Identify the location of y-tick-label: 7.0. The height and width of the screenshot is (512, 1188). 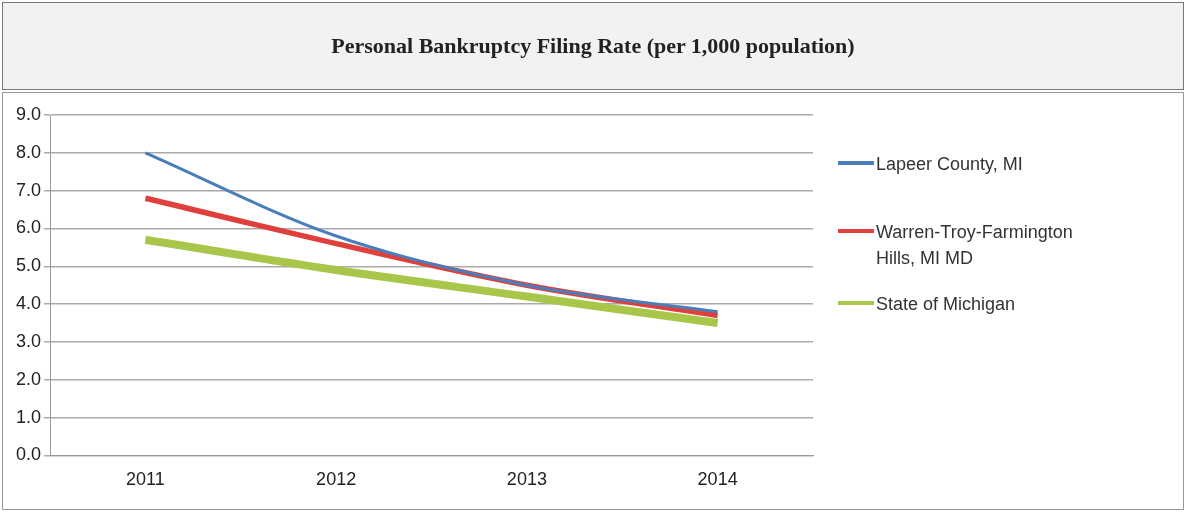
(28, 189).